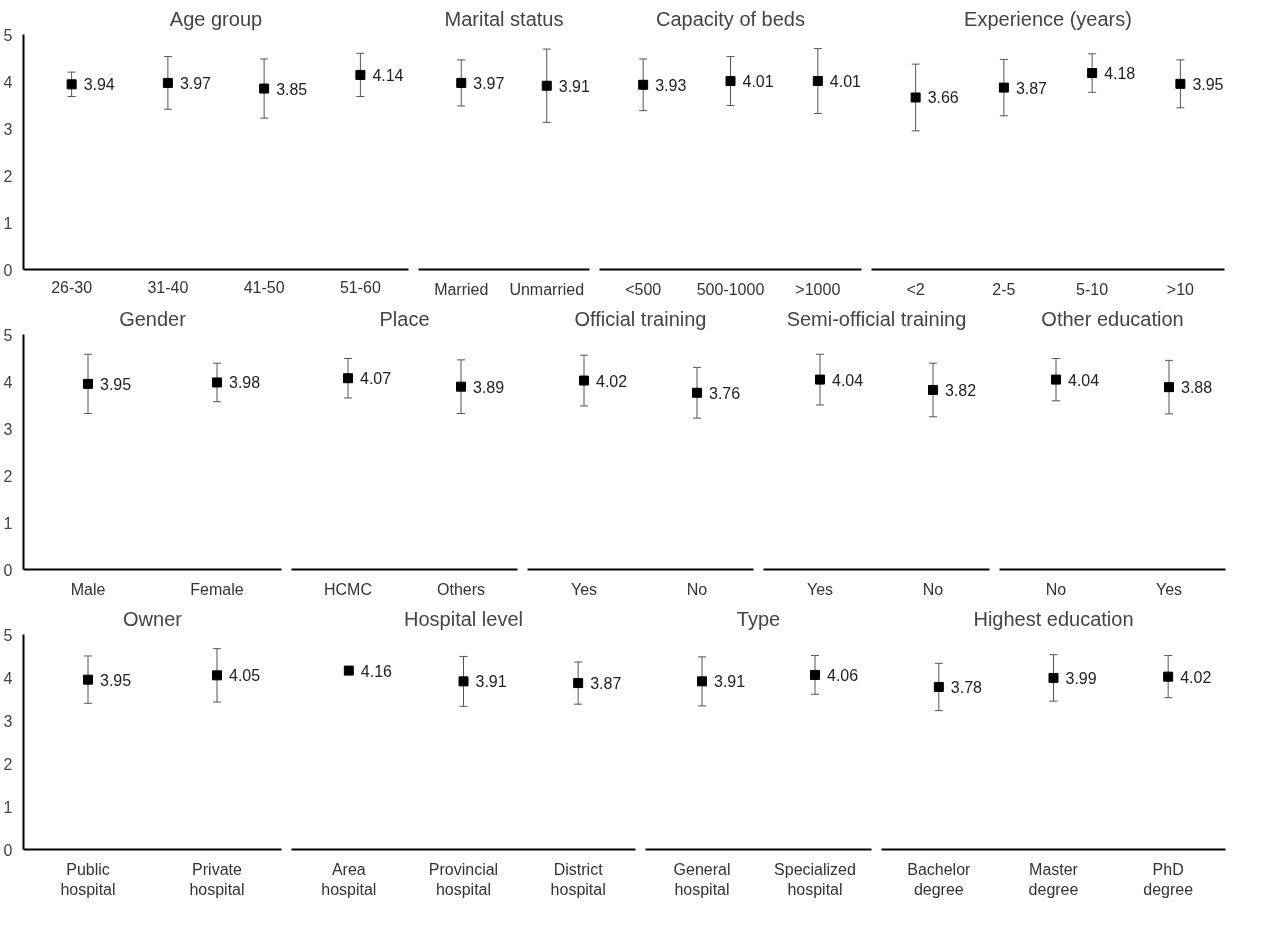  What do you see at coordinates (1048, 18) in the screenshot?
I see `chart-title: Experience (years)` at bounding box center [1048, 18].